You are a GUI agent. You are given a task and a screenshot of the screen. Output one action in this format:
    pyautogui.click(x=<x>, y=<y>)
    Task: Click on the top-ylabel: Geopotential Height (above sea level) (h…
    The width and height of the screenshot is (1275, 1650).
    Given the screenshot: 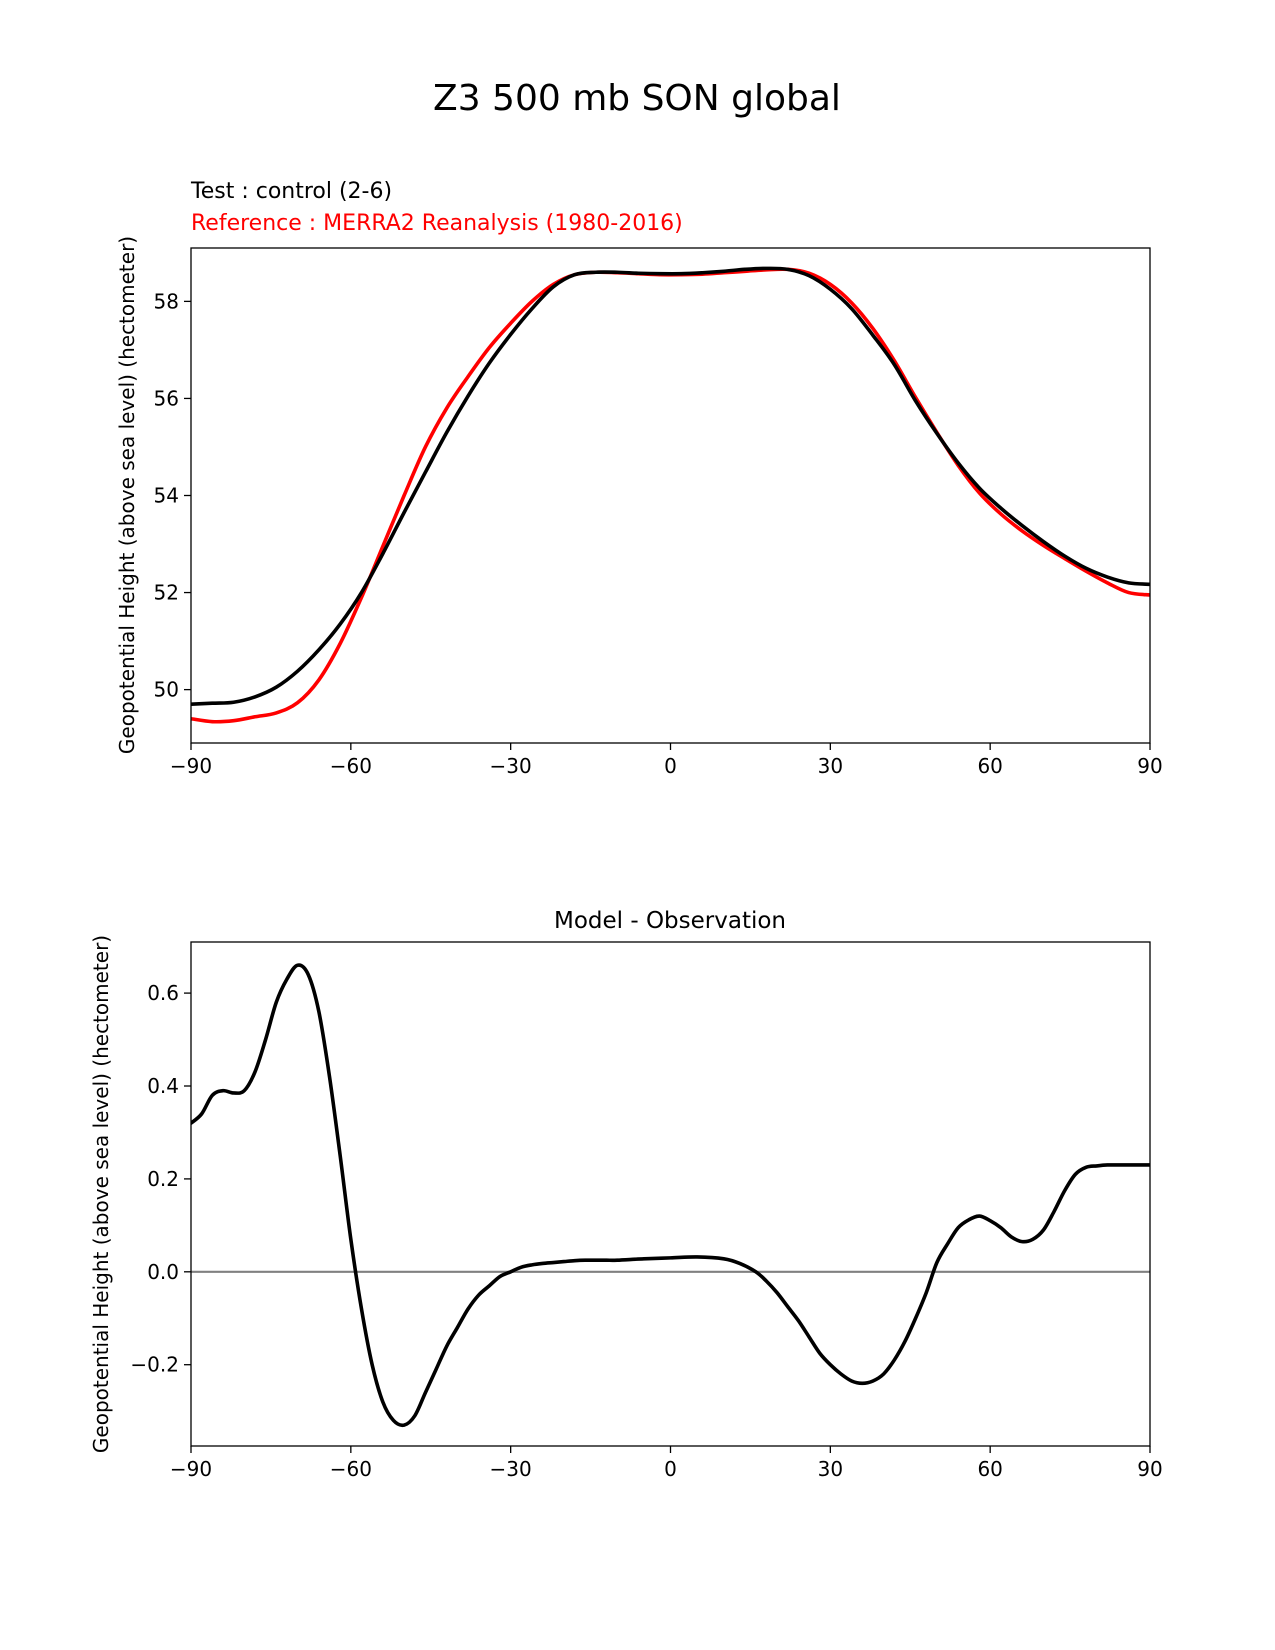 What is the action you would take?
    pyautogui.click(x=127, y=495)
    